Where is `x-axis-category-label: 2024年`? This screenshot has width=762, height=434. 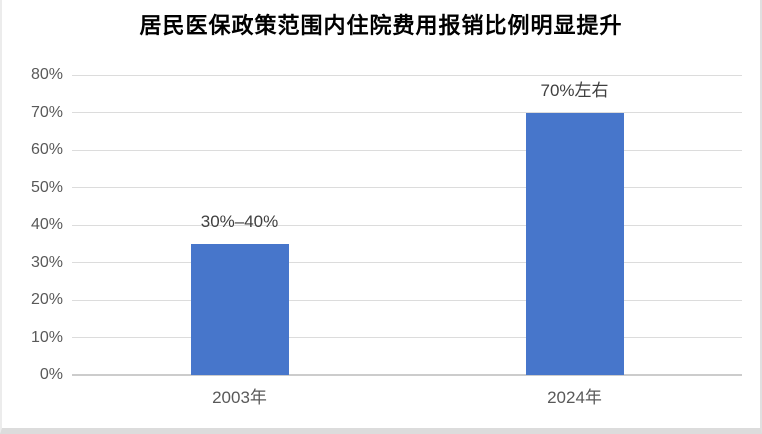 x-axis-category-label: 2024年 is located at coordinates (574, 397).